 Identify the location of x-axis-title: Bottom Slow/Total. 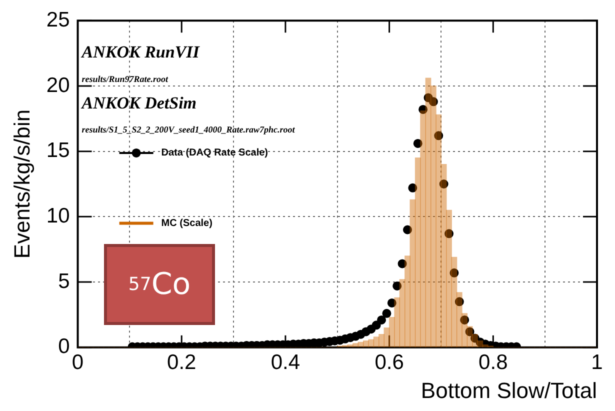
(508, 390).